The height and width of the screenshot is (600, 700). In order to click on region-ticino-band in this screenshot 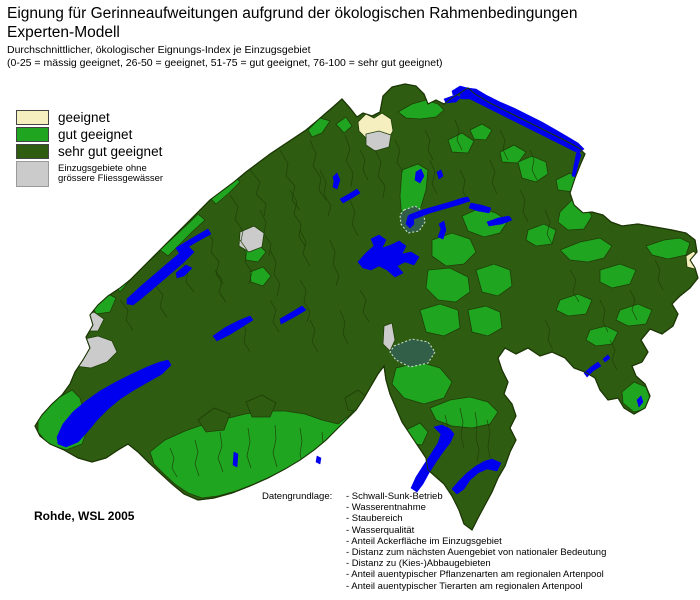, I will do `click(464, 412)`.